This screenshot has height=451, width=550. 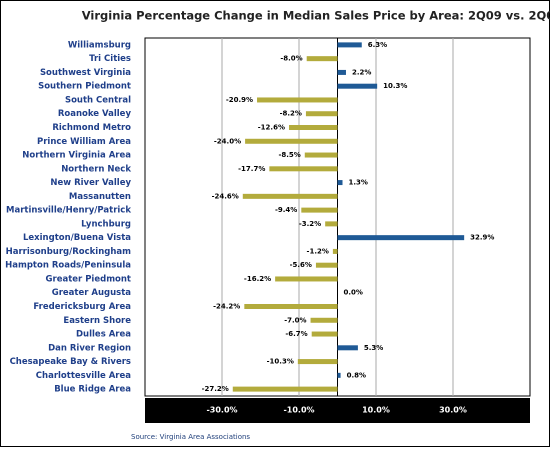 I want to click on value-label: 10.3%, so click(x=395, y=86).